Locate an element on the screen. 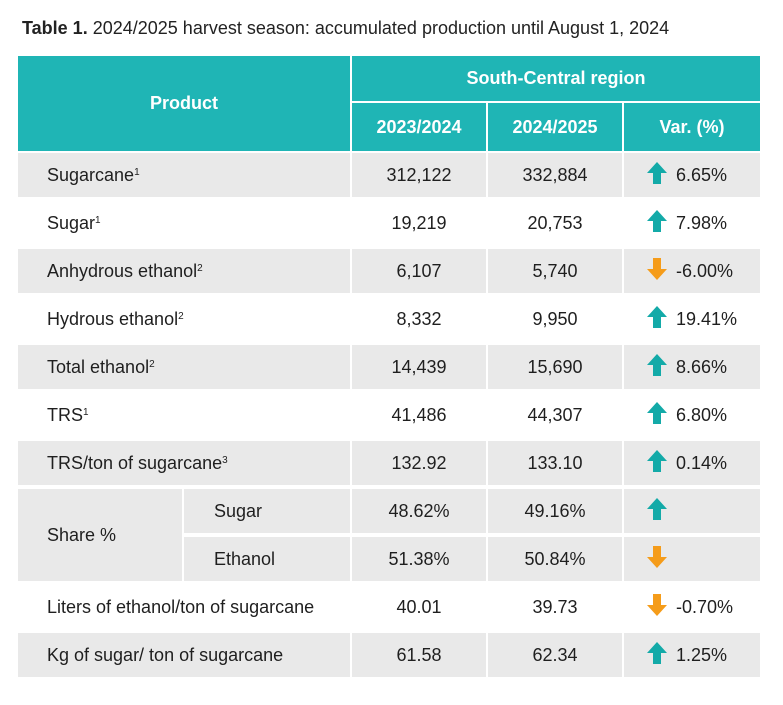 Image resolution: width=783 pixels, height=705 pixels. header-col-prev: 2023/2024 is located at coordinates (420, 128).